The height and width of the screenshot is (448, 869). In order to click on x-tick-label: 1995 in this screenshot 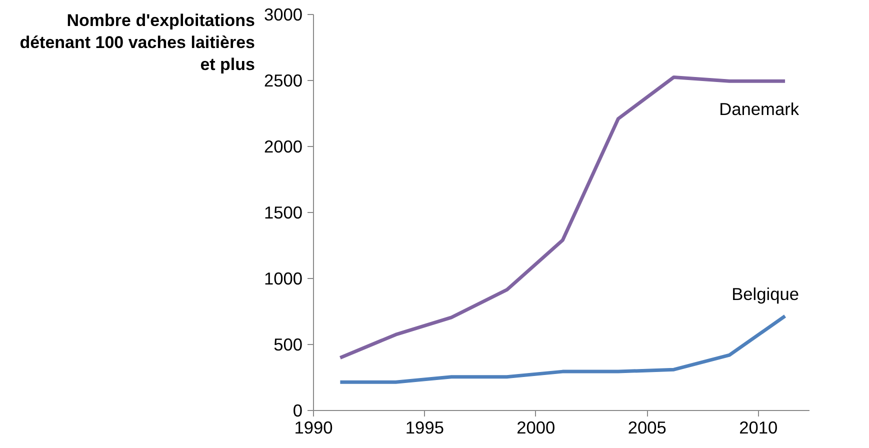, I will do `click(424, 428)`.